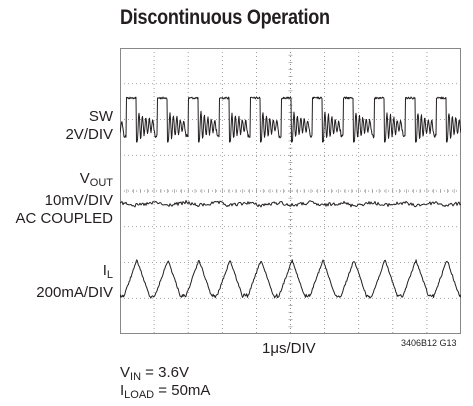 This screenshot has width=473, height=406. Describe the element at coordinates (74, 282) in the screenshot. I see `il-channel-label: IL 200mA/DIV` at that location.